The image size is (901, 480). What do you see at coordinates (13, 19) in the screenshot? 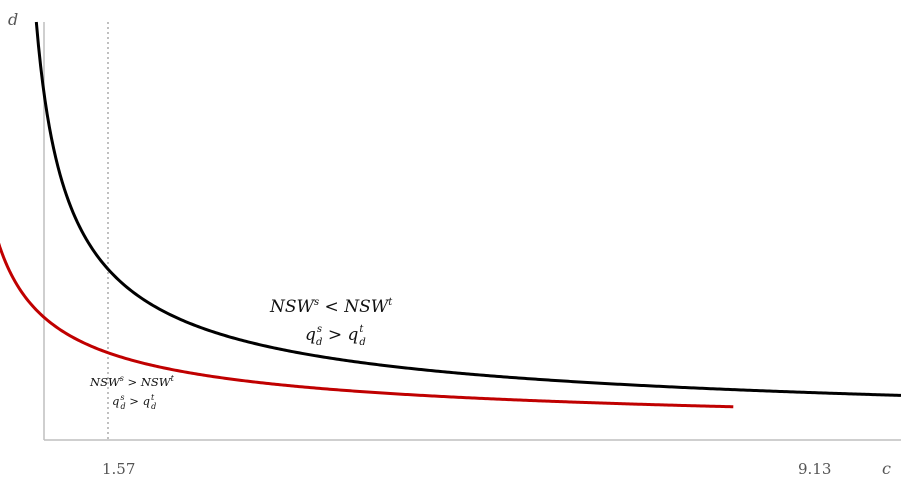
I see `y-axis-label: d` at bounding box center [13, 19].